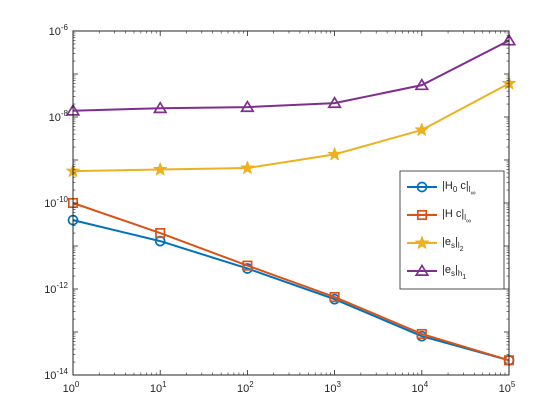 This screenshot has width=560, height=420. I want to click on legend: |H0 c|l∞ |H c|l∞ |es|l2 |es|h1, so click(452, 230).